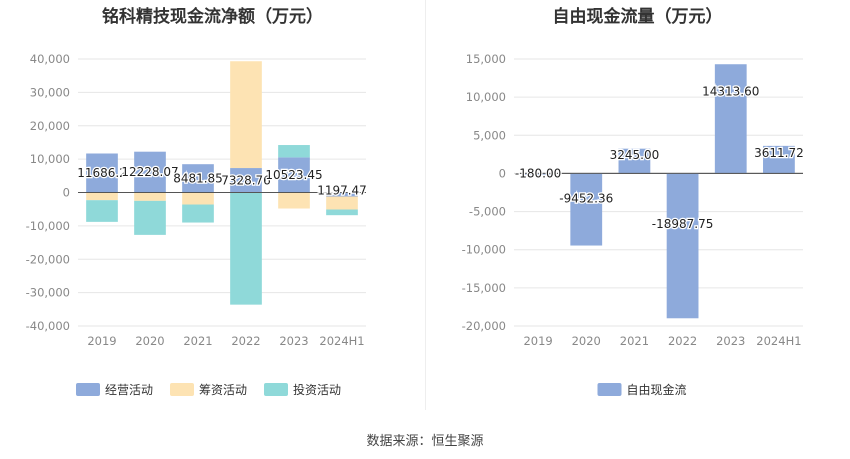  What do you see at coordinates (223, 390) in the screenshot?
I see `legend-label: 筹资活动` at bounding box center [223, 390].